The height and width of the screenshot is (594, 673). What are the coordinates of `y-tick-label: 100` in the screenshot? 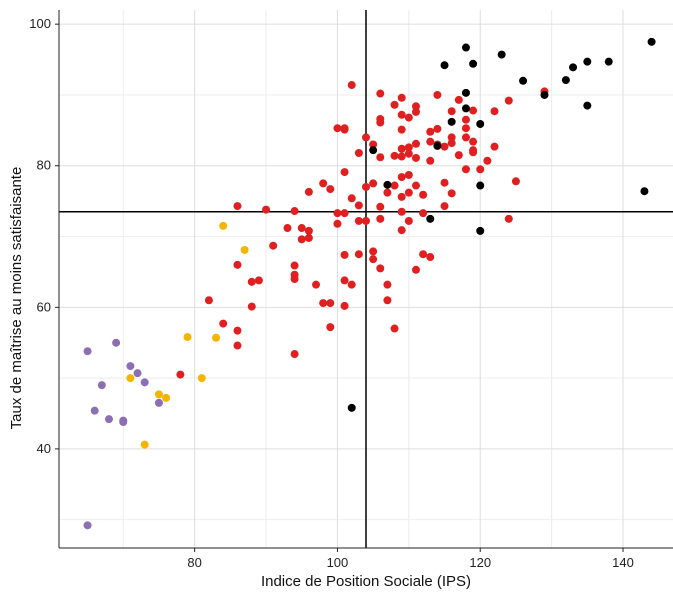 It's located at (40, 23).